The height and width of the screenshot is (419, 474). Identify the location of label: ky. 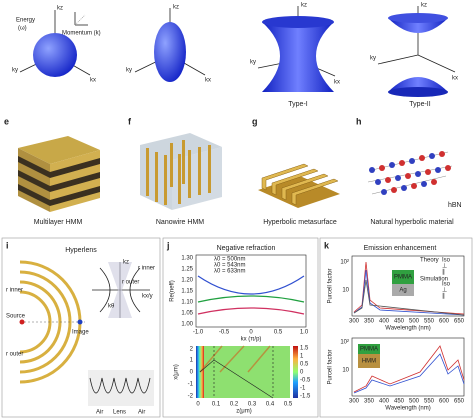
(15, 71).